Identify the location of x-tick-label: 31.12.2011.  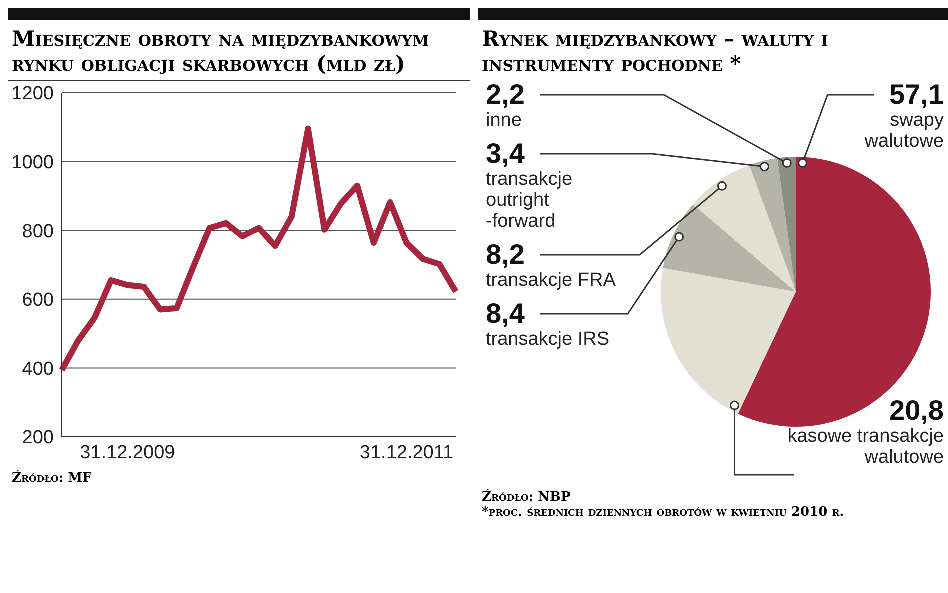
(407, 453).